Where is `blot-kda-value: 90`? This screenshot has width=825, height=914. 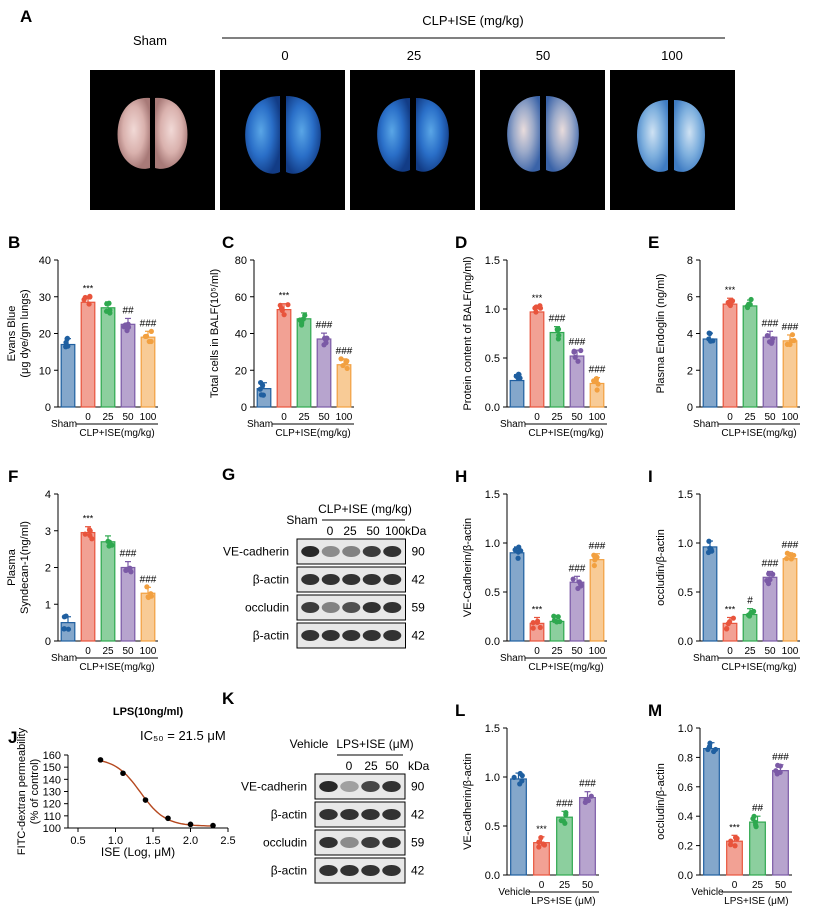 blot-kda-value: 90 is located at coordinates (419, 552).